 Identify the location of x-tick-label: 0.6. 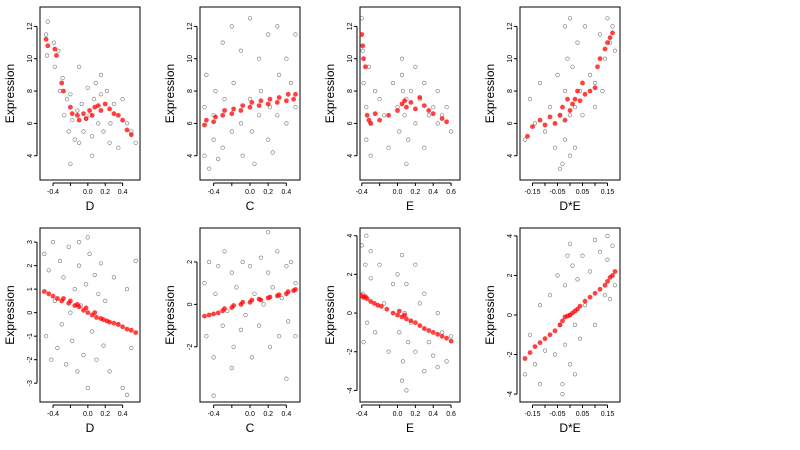
(451, 192).